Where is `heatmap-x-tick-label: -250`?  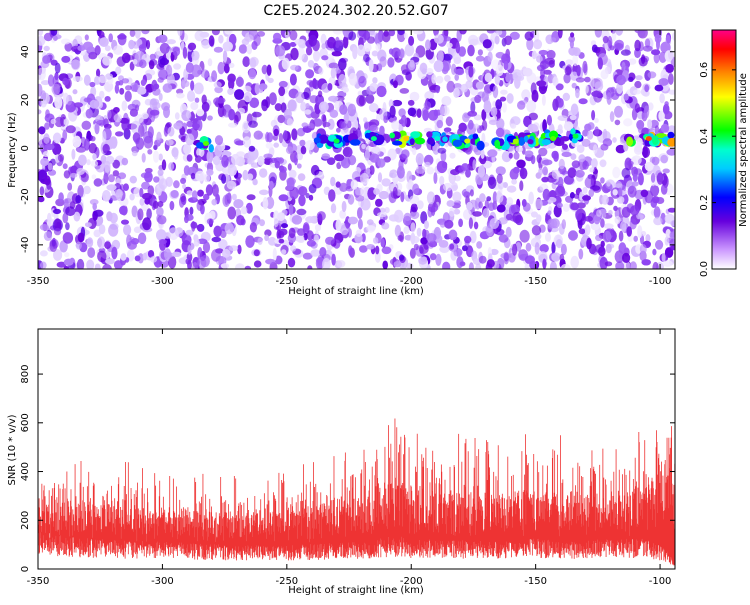 heatmap-x-tick-label: -250 is located at coordinates (286, 281).